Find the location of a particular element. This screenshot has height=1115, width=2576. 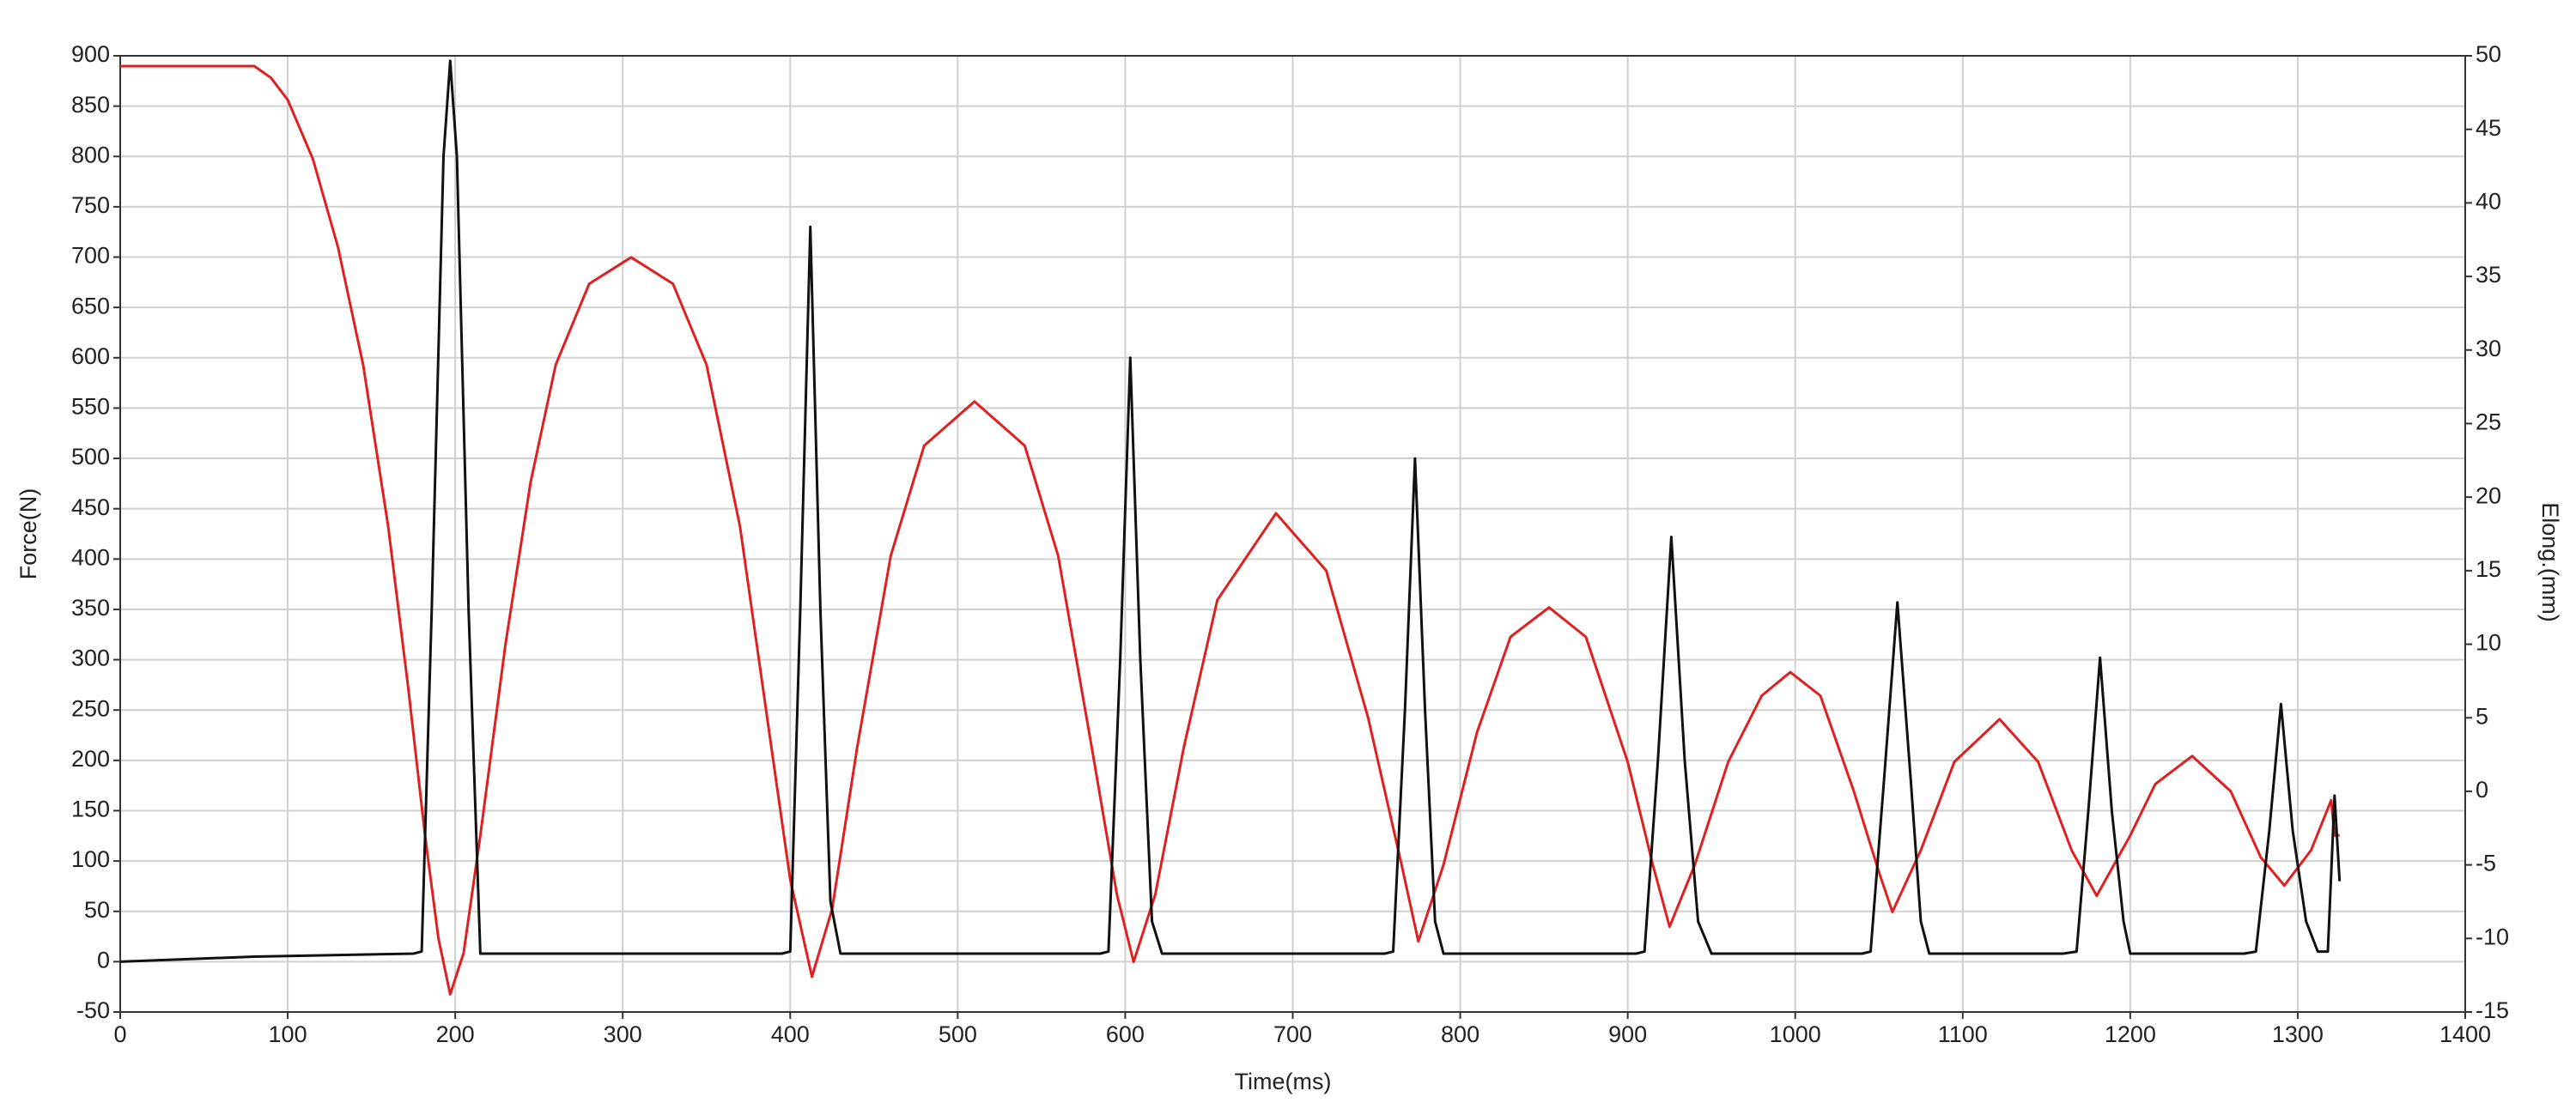

y2-tick-label: 10 is located at coordinates (2488, 643).